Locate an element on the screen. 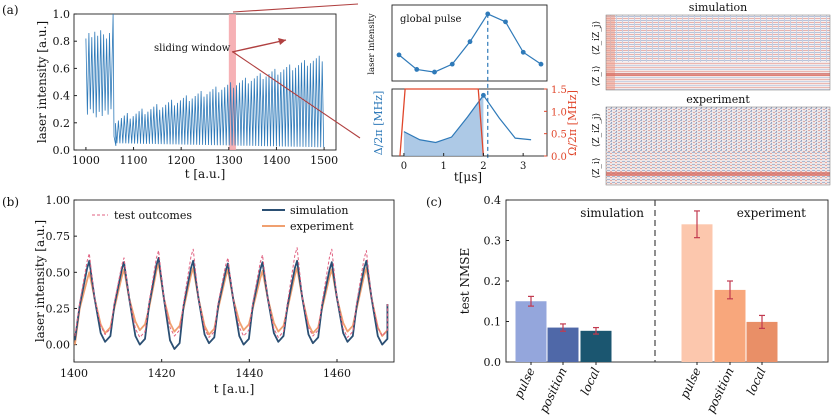 This screenshot has width=831, height=416. chart-a-xtick-label: 1300 is located at coordinates (229, 160).